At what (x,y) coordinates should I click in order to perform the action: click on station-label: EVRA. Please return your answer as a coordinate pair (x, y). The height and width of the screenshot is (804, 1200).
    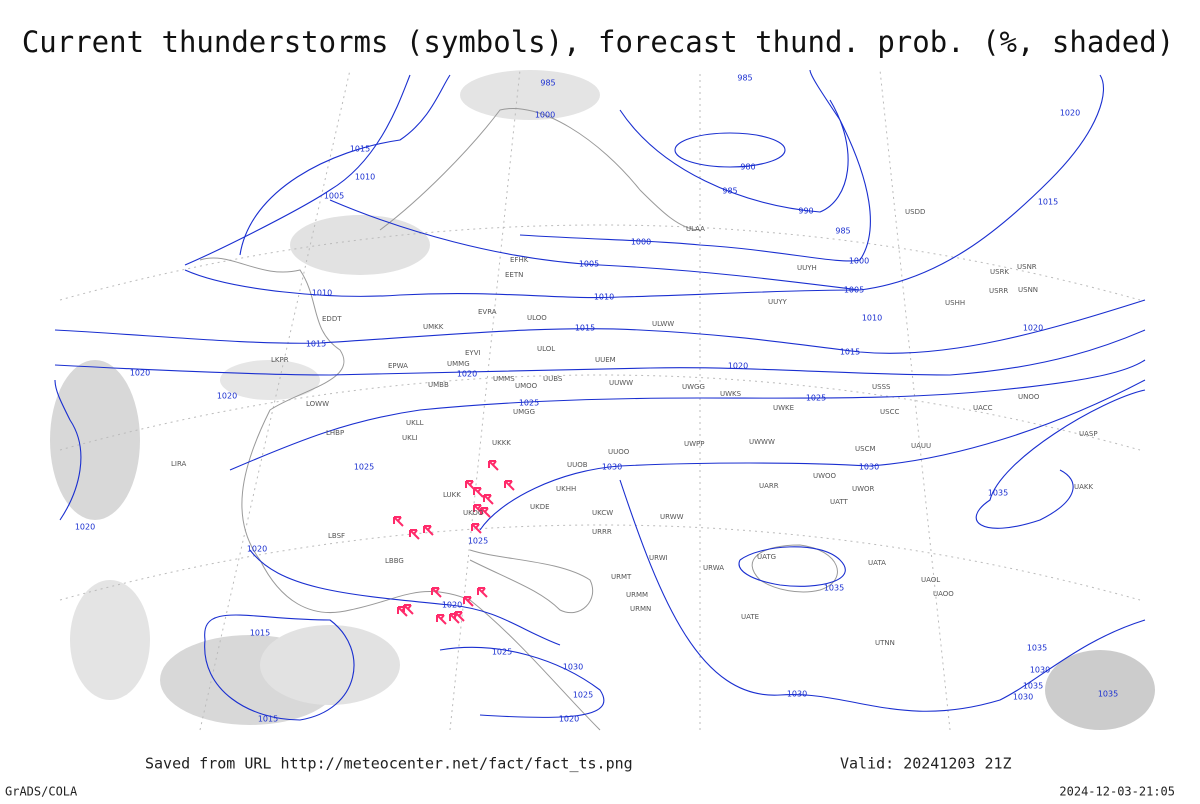
    Looking at the image, I should click on (487, 312).